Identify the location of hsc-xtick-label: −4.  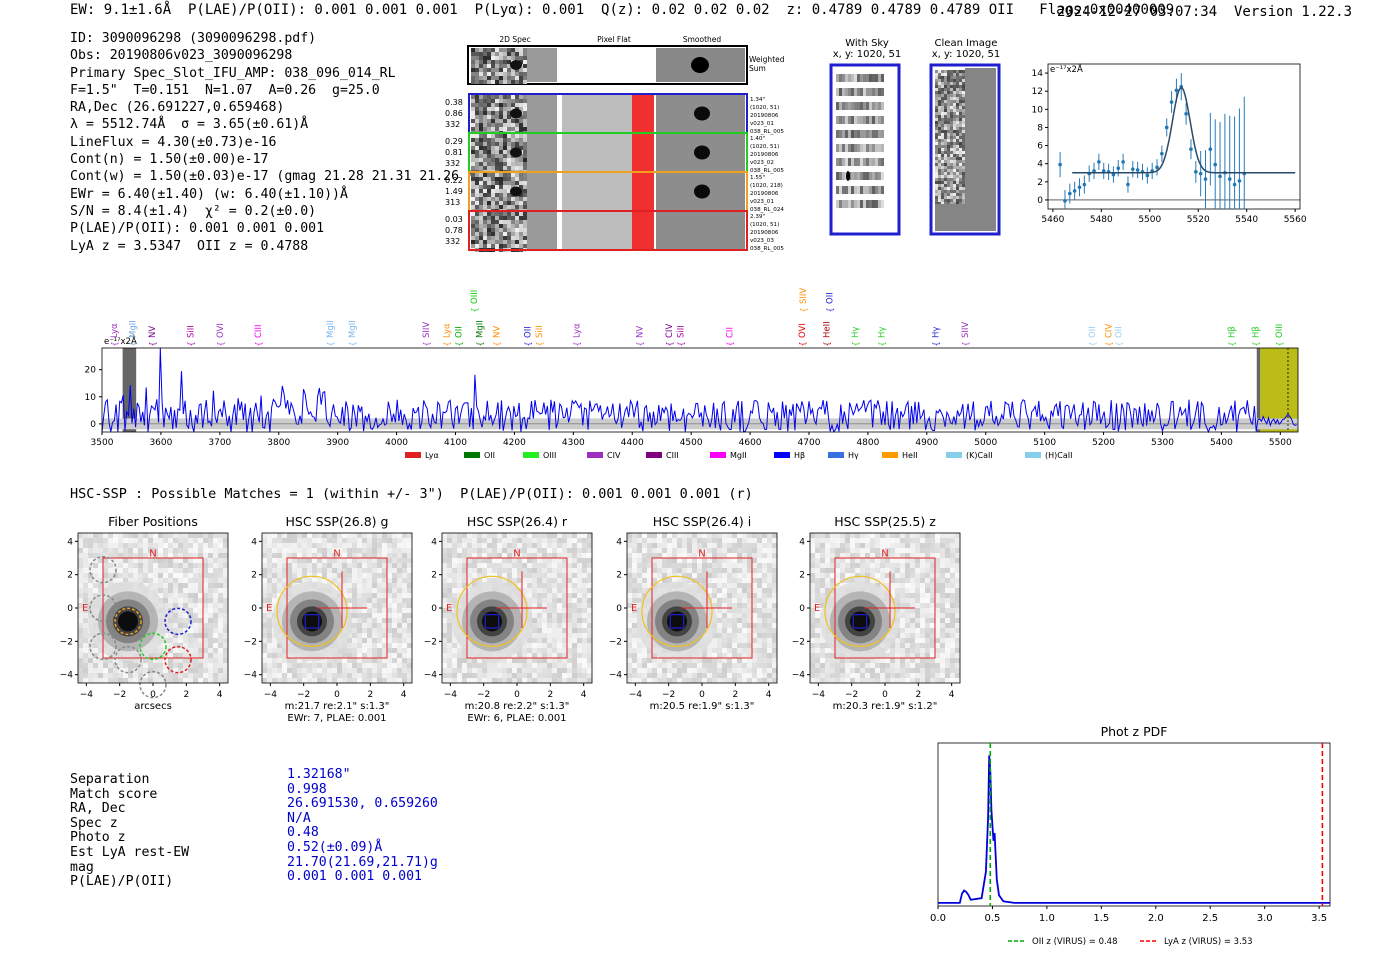
(87, 695).